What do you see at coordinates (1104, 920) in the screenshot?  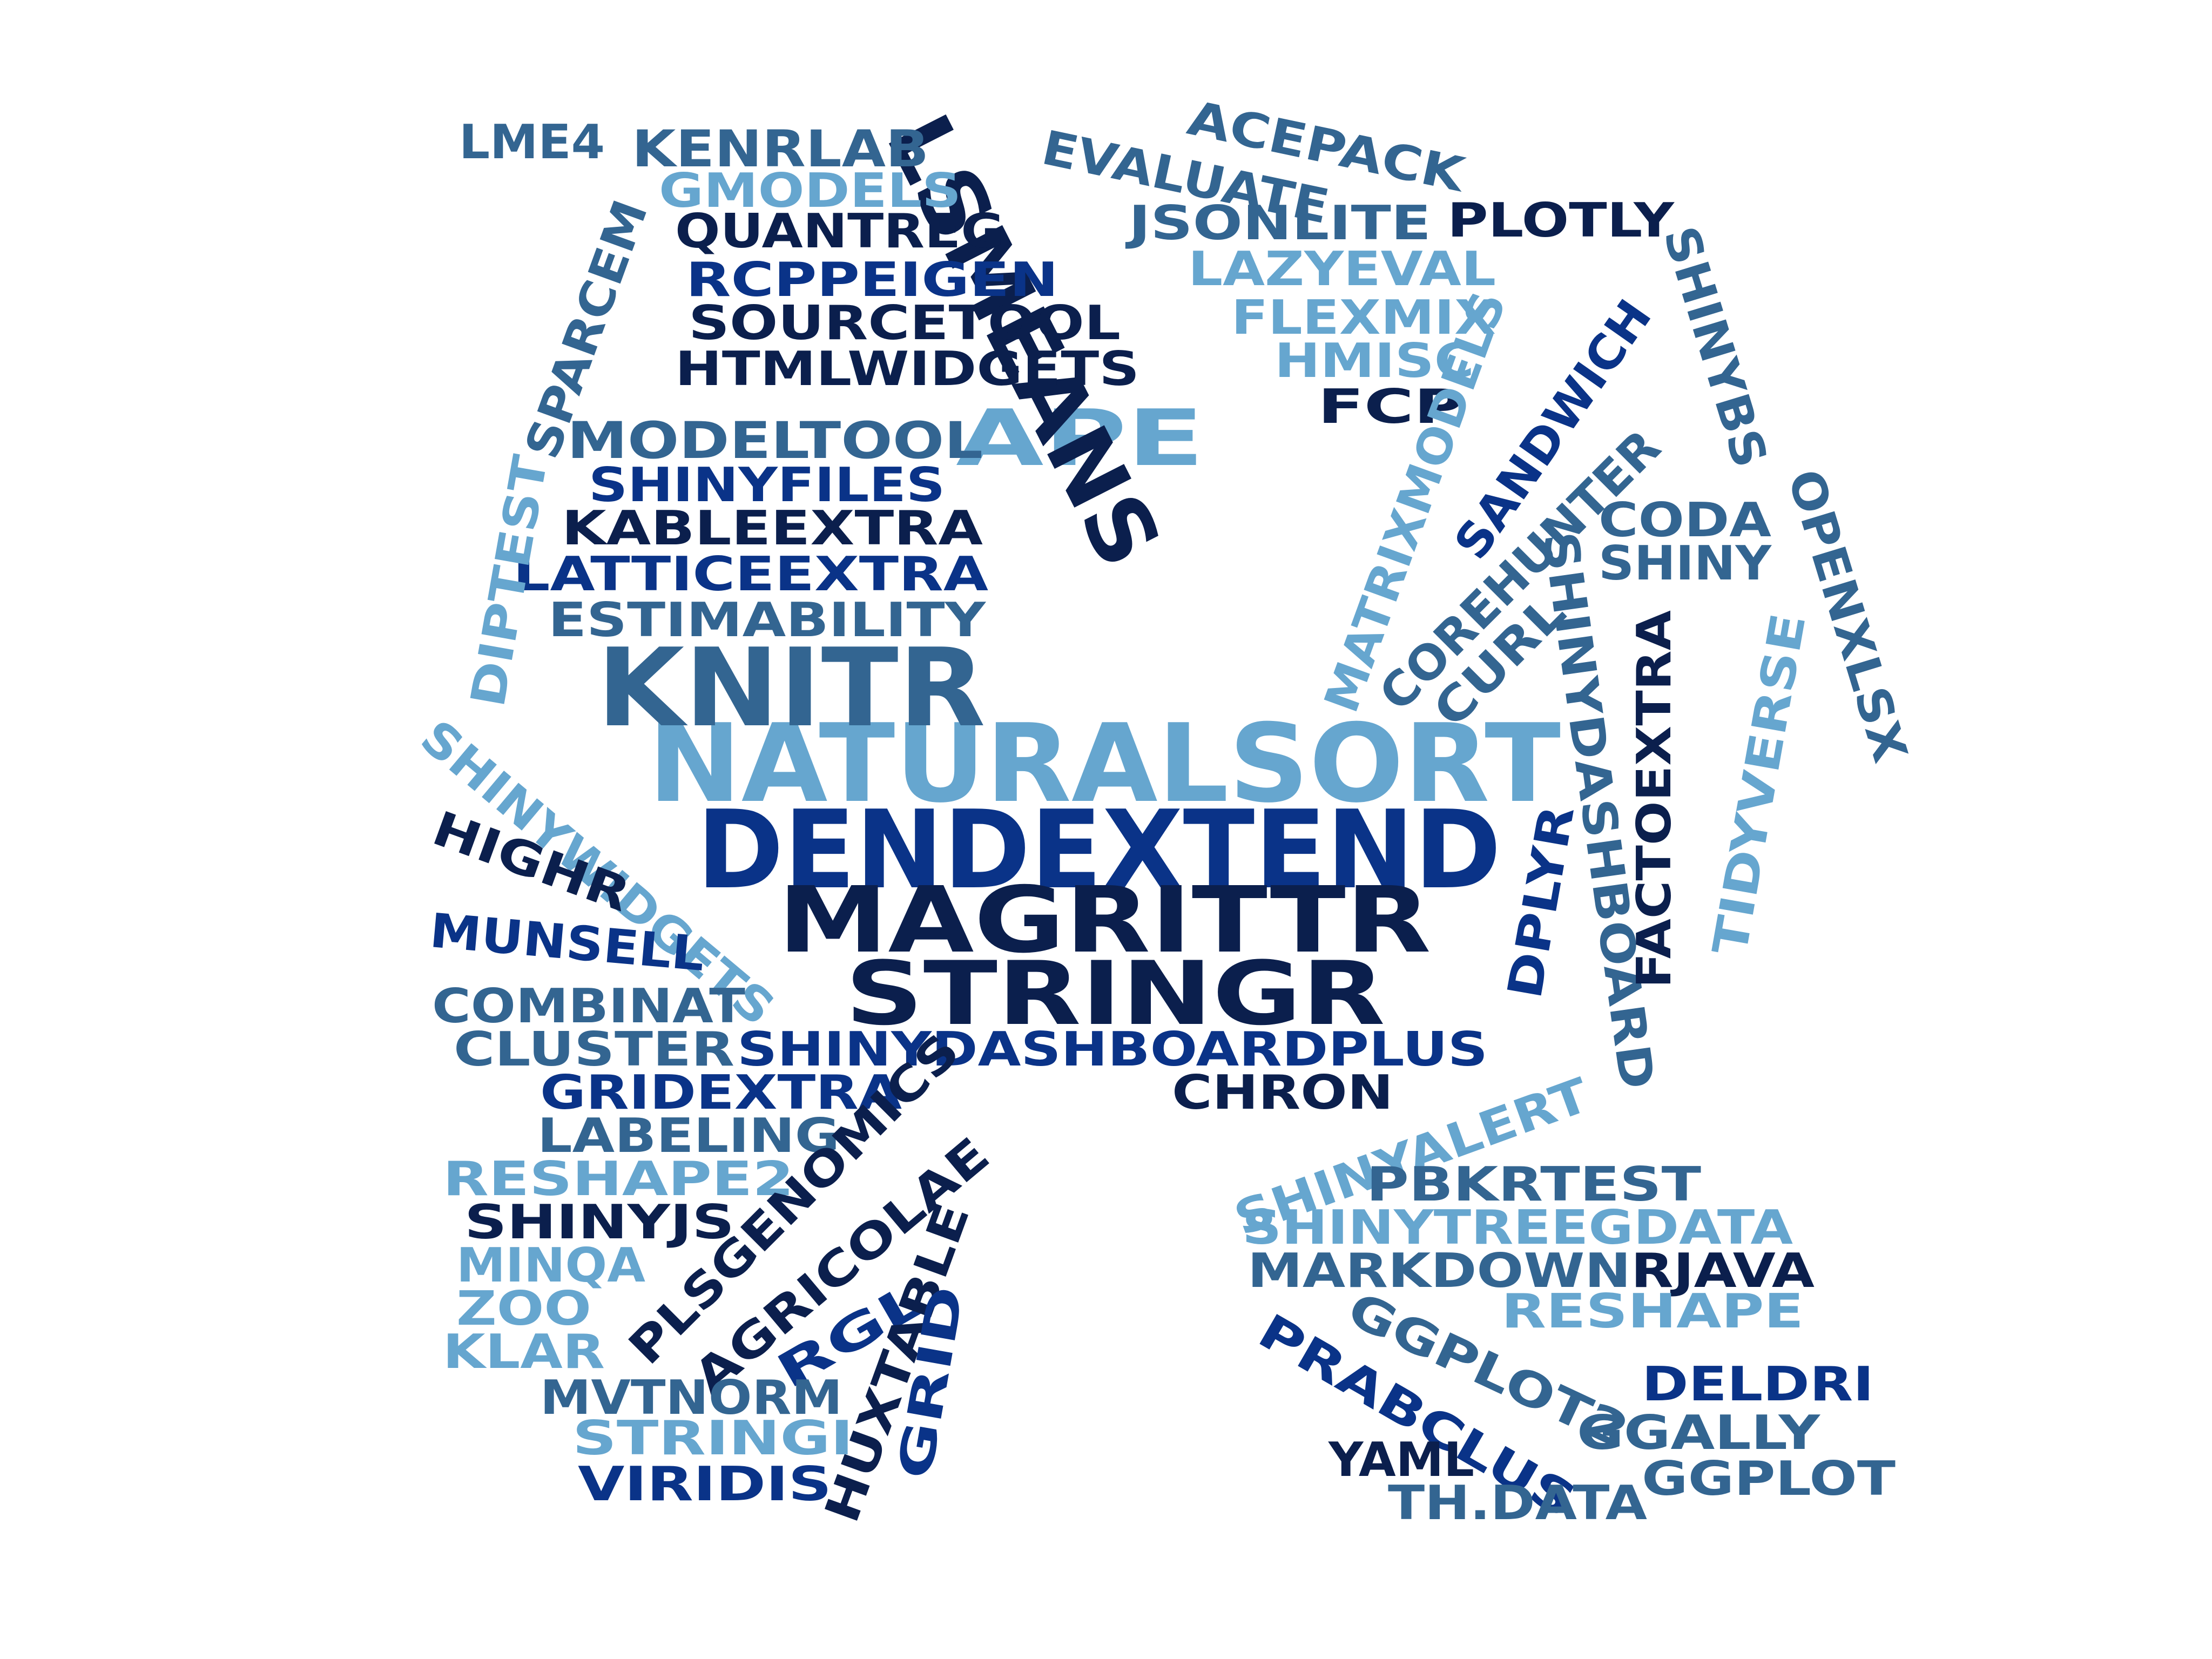 I see `word-magrittr: MAGRITTR` at bounding box center [1104, 920].